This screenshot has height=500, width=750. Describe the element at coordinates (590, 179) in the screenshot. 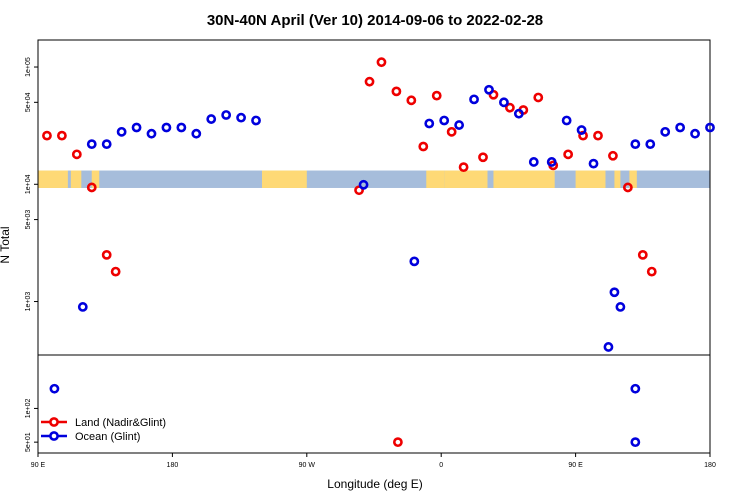

I see `land-china-mainland` at that location.